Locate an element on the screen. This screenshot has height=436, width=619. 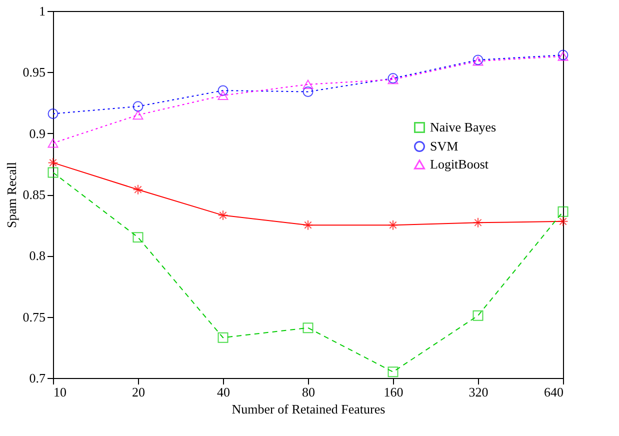
x-tick-label: 40 is located at coordinates (223, 392).